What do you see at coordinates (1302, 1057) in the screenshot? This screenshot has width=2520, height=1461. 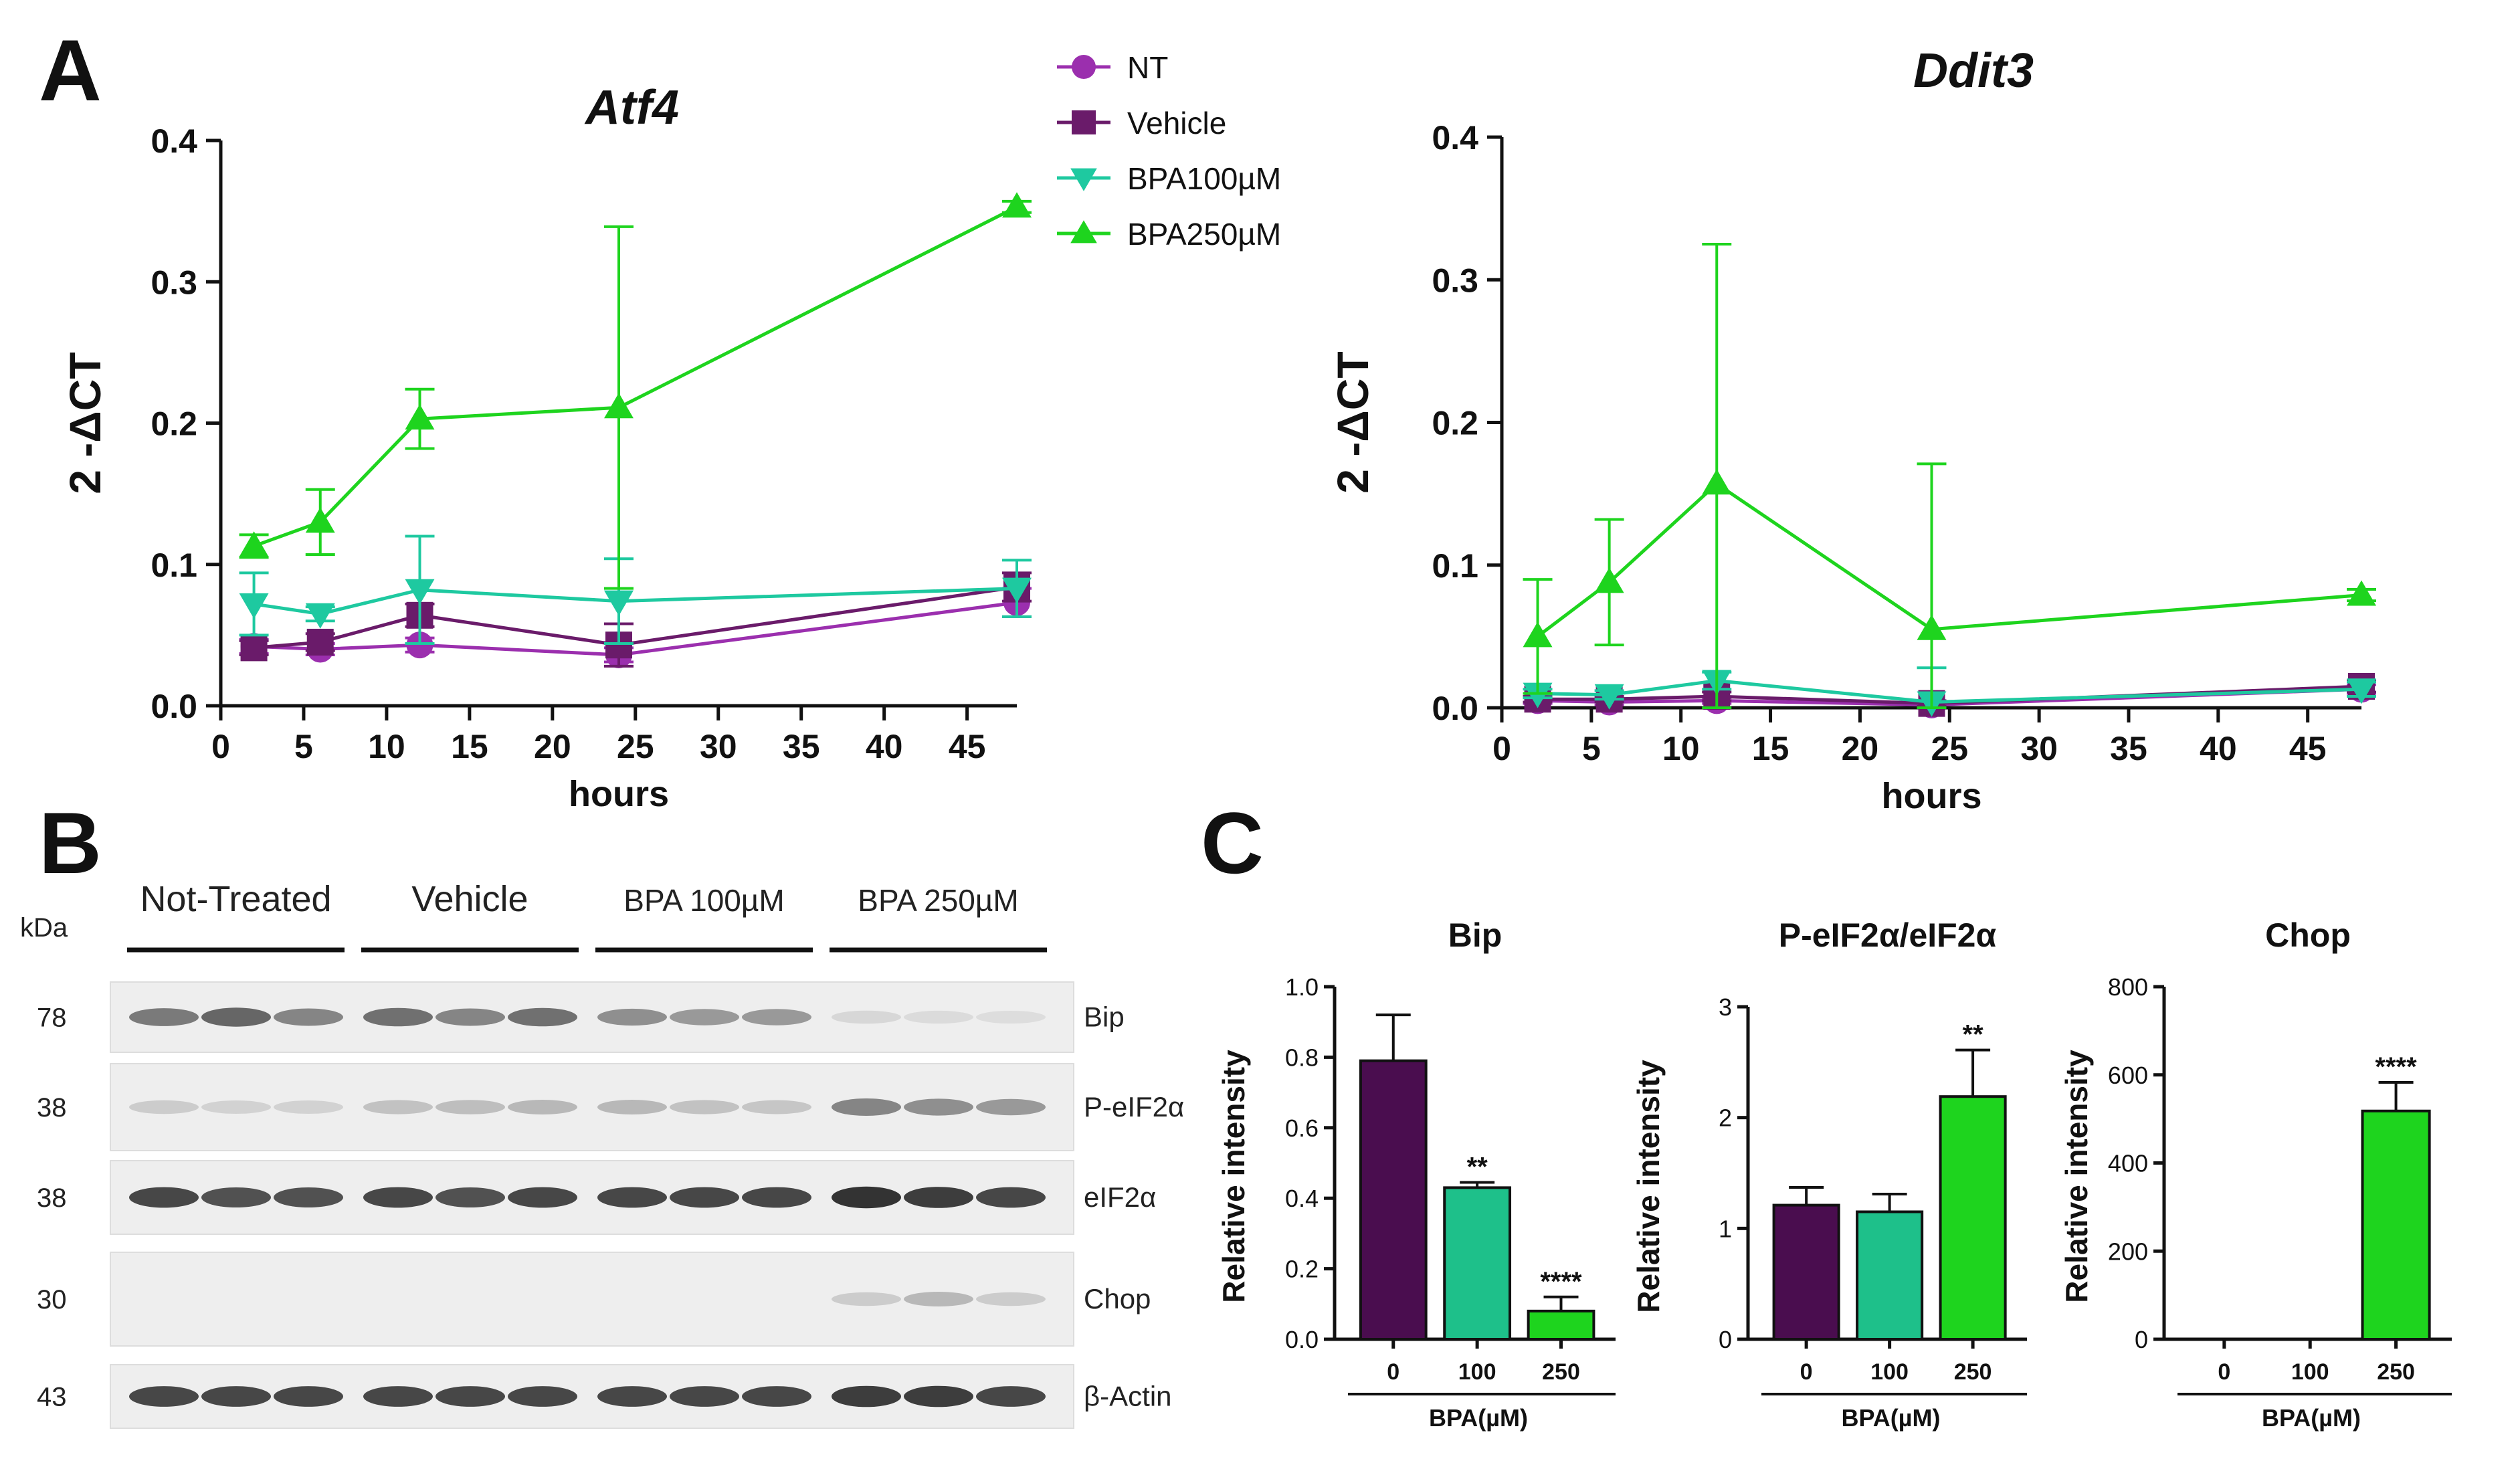 I see `y-tick-label: 0.8` at bounding box center [1302, 1057].